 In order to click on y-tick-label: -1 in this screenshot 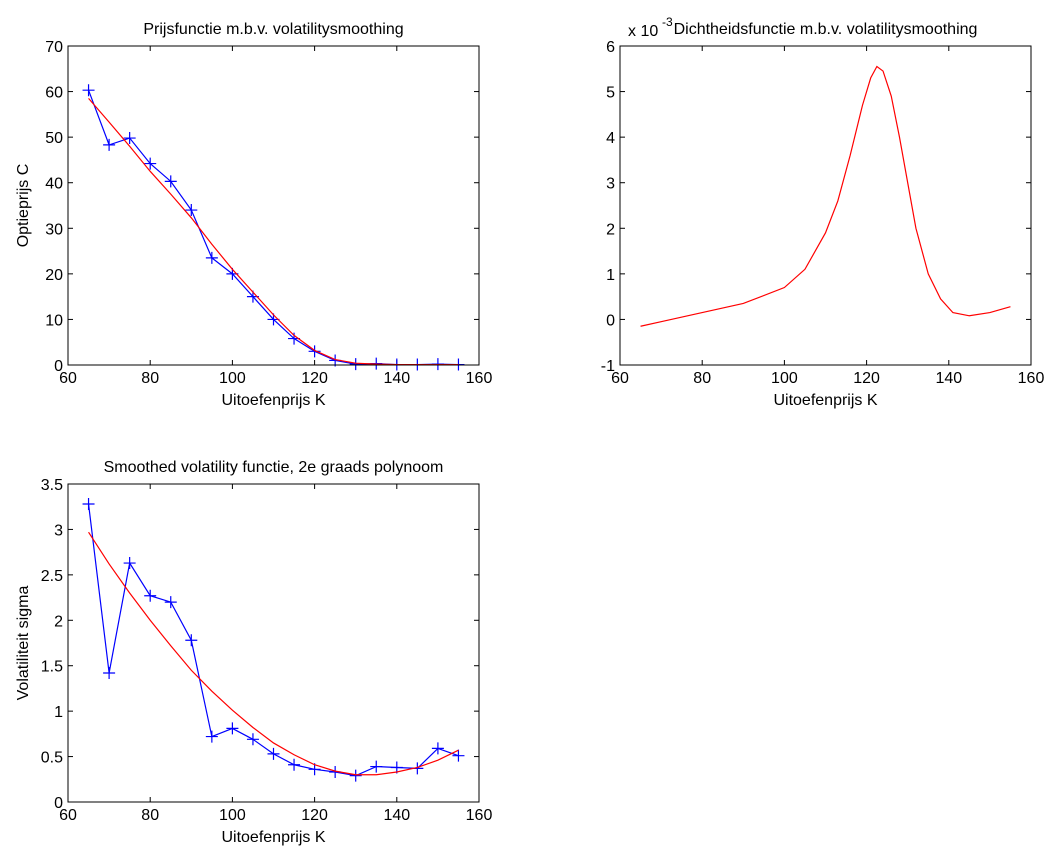, I will do `click(608, 366)`.